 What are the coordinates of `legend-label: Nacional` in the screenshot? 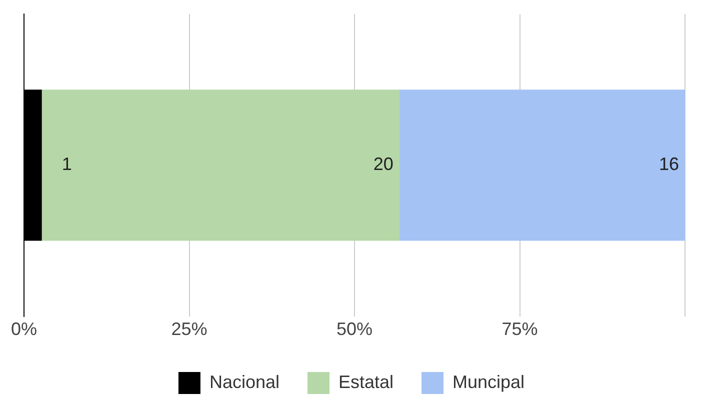 It's located at (244, 382).